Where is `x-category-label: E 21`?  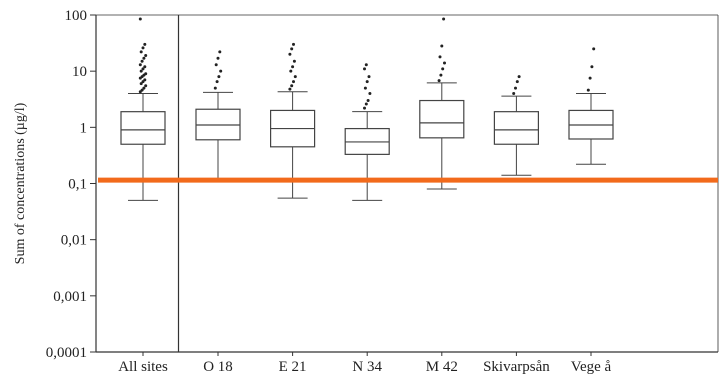 x-category-label: E 21 is located at coordinates (293, 367).